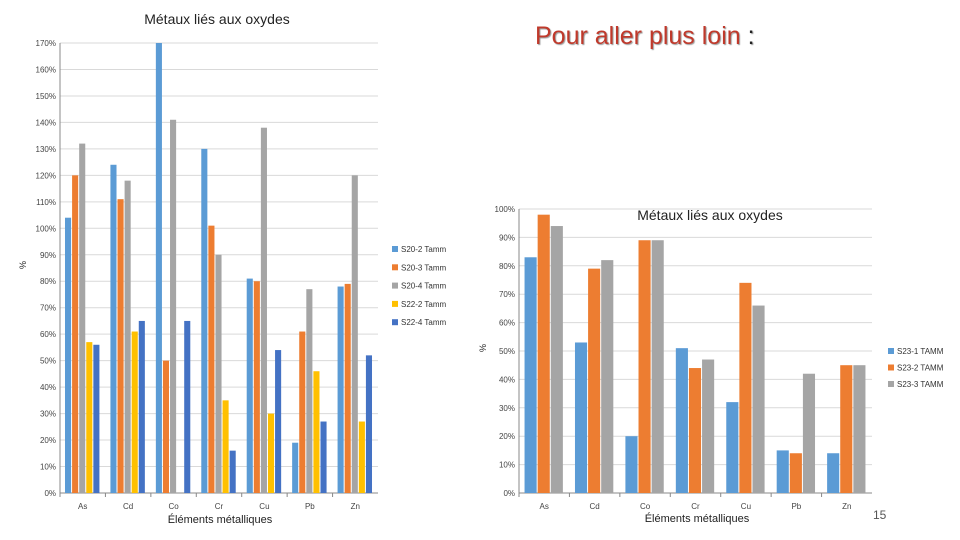  I want to click on right-chart-x-tick-label: Zn, so click(846, 506).